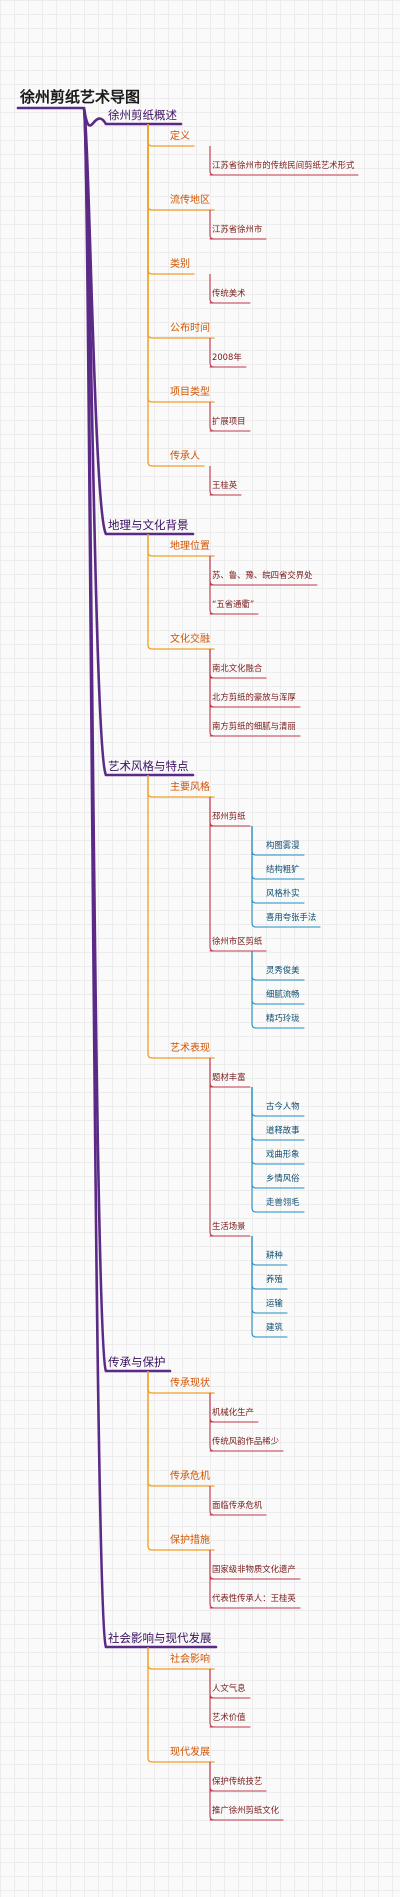 This screenshot has width=400, height=1897. What do you see at coordinates (254, 697) in the screenshot?
I see `node-level-3: 北方剪纸的豪放与浑厚` at bounding box center [254, 697].